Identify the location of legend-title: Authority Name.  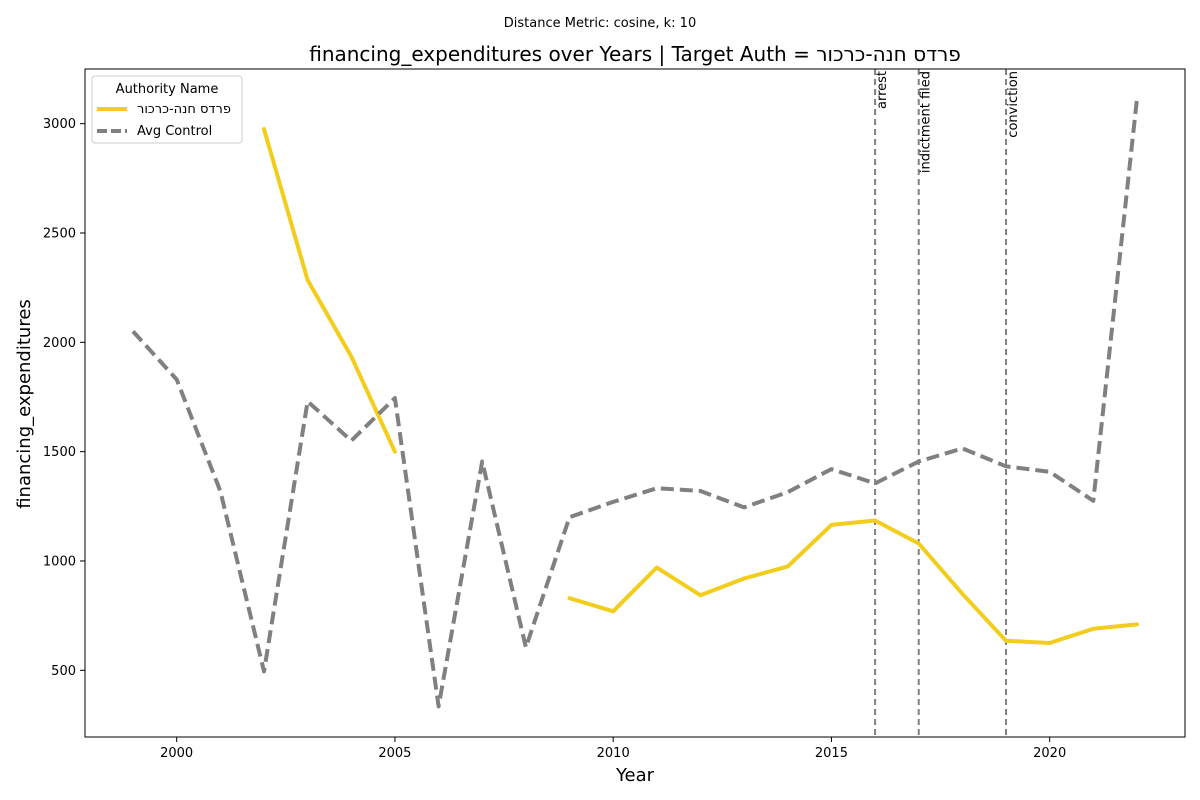
(167, 89).